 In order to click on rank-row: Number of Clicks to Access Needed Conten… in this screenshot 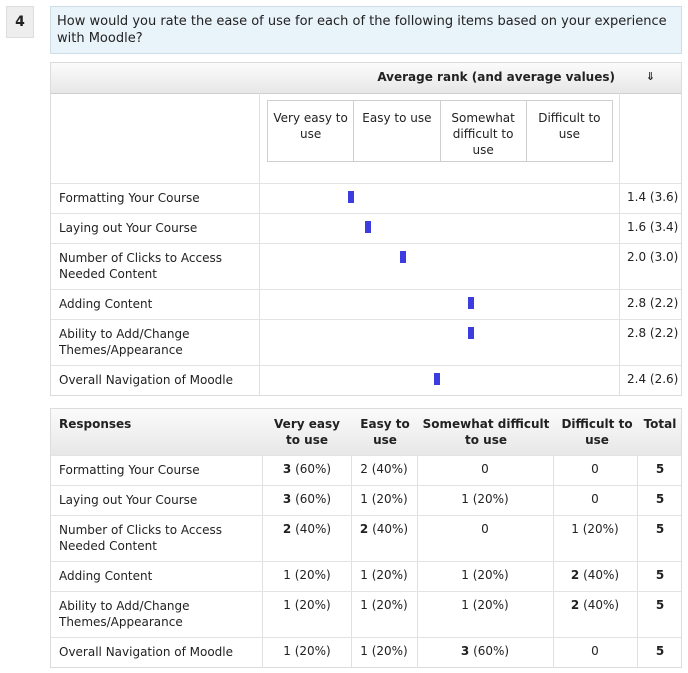, I will do `click(366, 266)`.